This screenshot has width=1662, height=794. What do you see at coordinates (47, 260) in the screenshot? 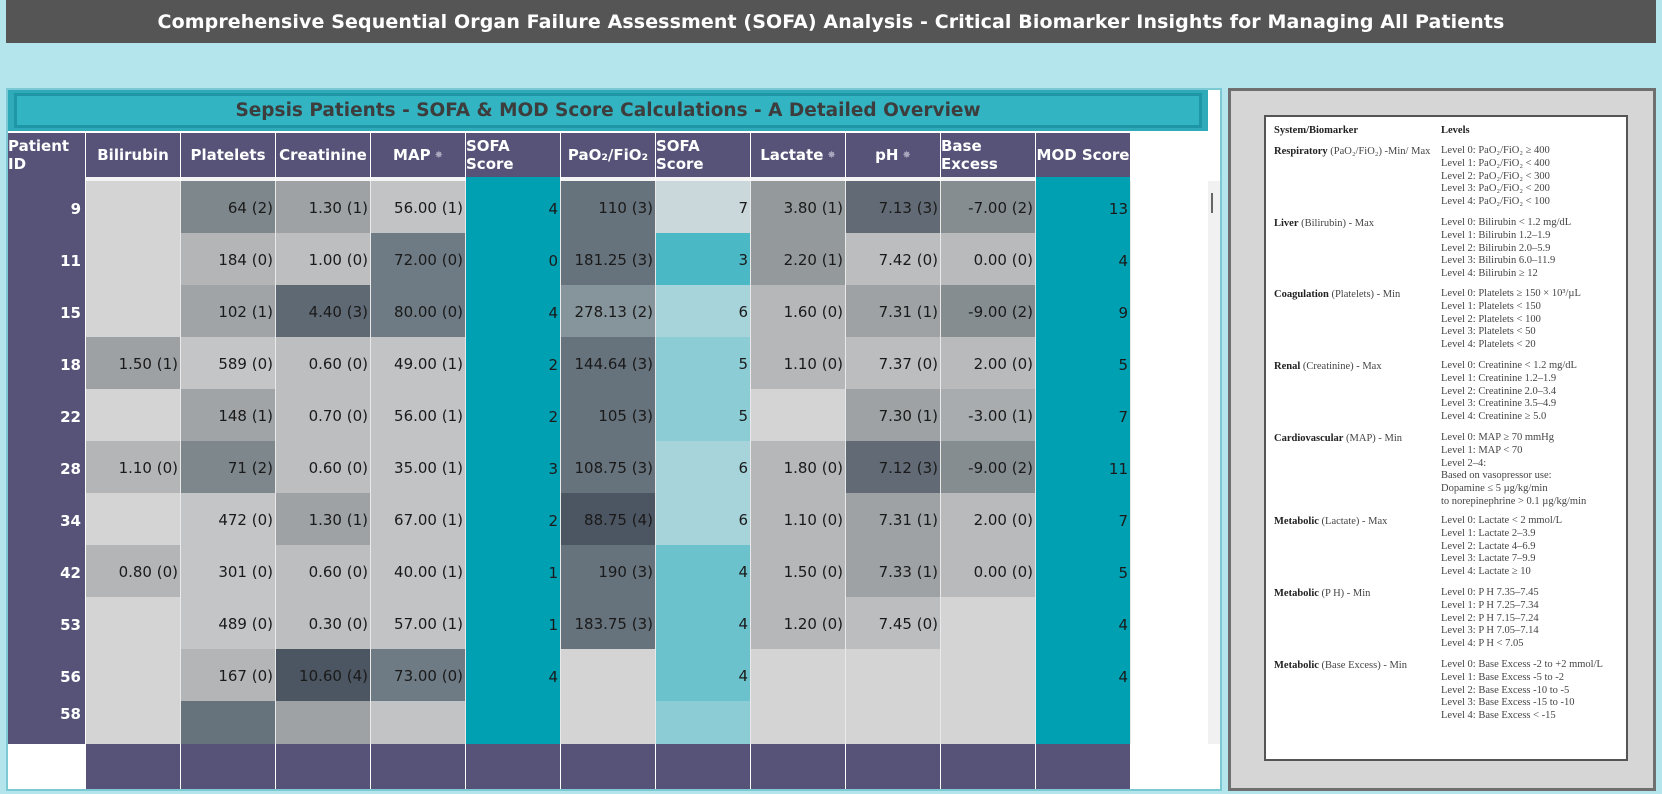
I see `patient-id-cell: 11` at bounding box center [47, 260].